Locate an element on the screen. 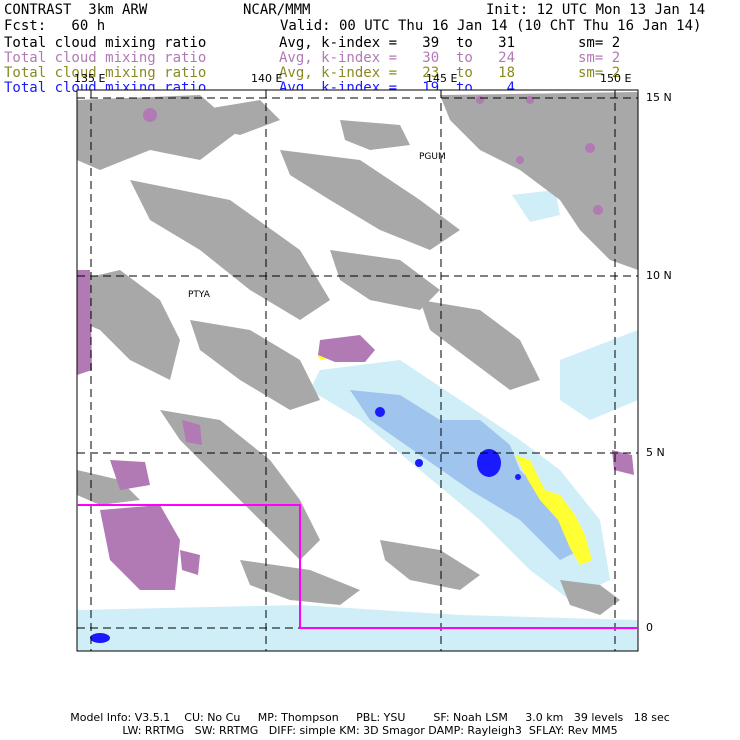 The image size is (740, 740). station-ptya: PTYA is located at coordinates (199, 295).